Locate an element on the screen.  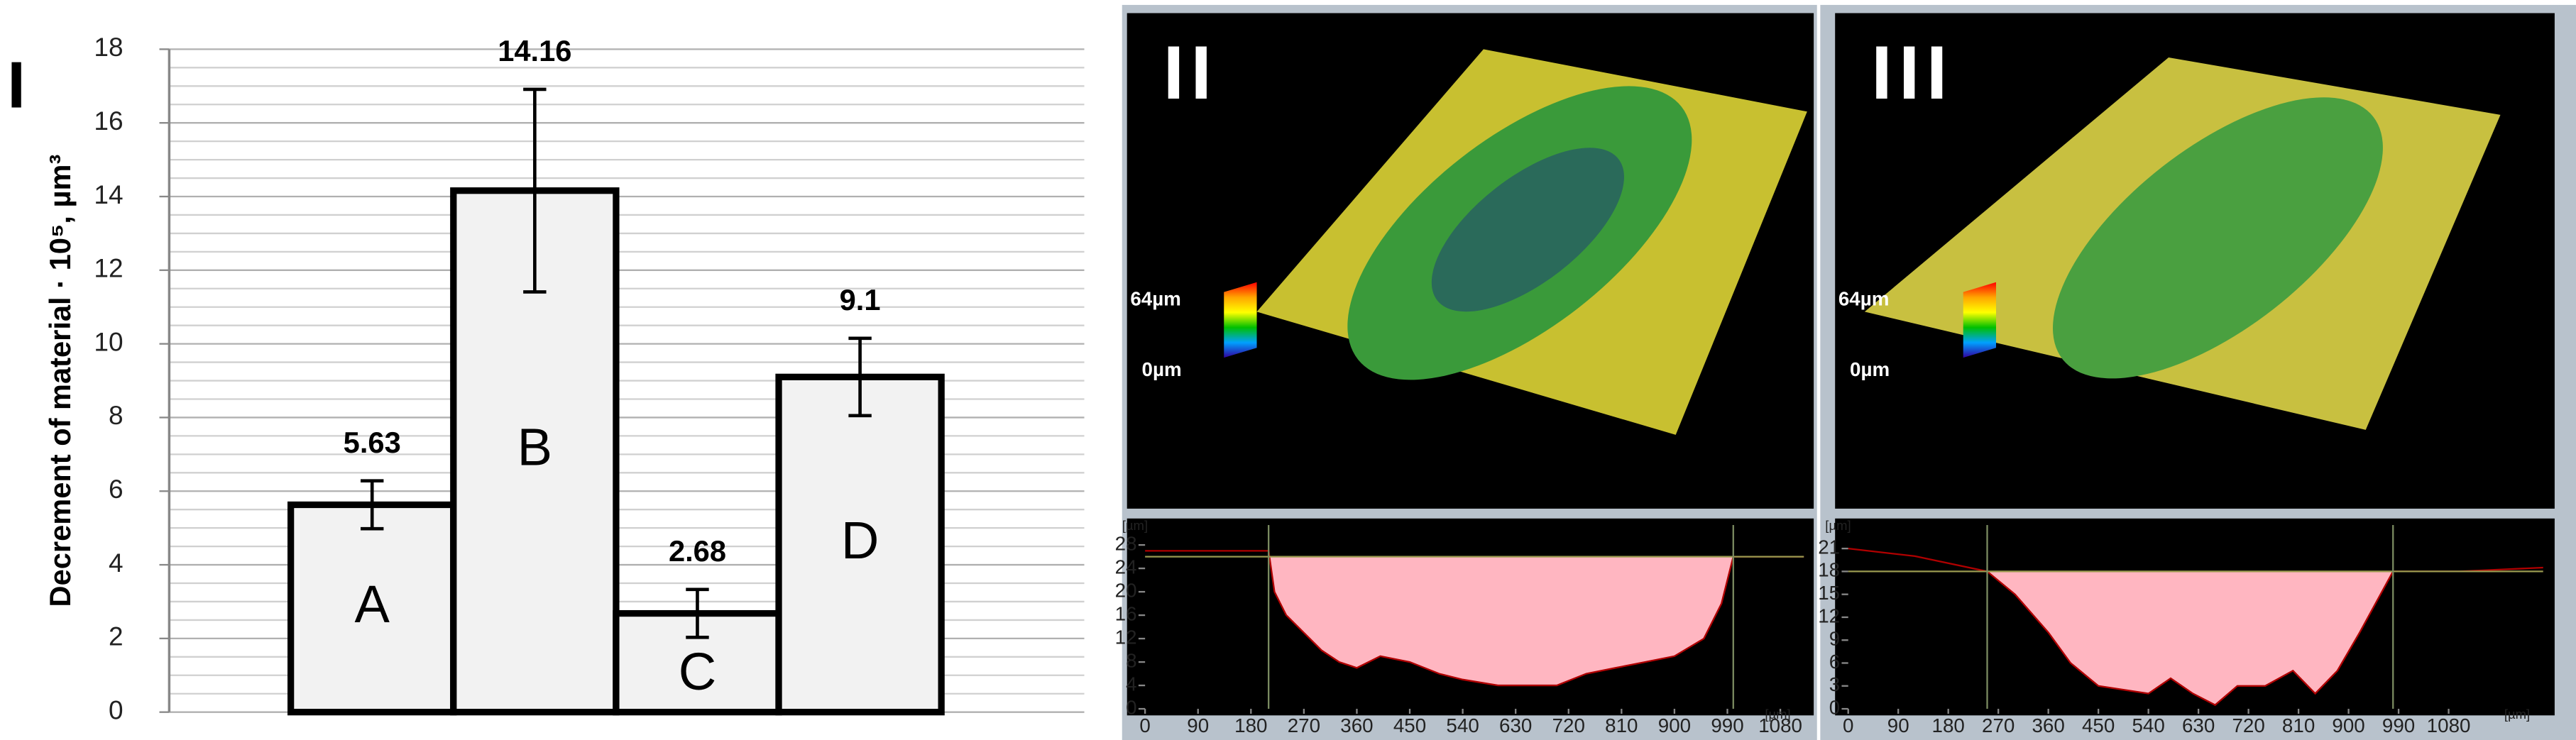
y-axis-label: Decrement of material · 10⁵, µm³ is located at coordinates (60, 381).